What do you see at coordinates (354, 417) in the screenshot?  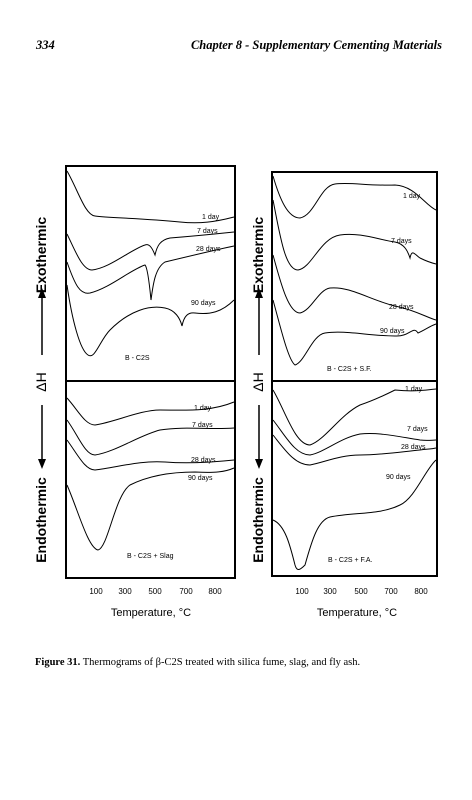 I see `curve-br-1day` at bounding box center [354, 417].